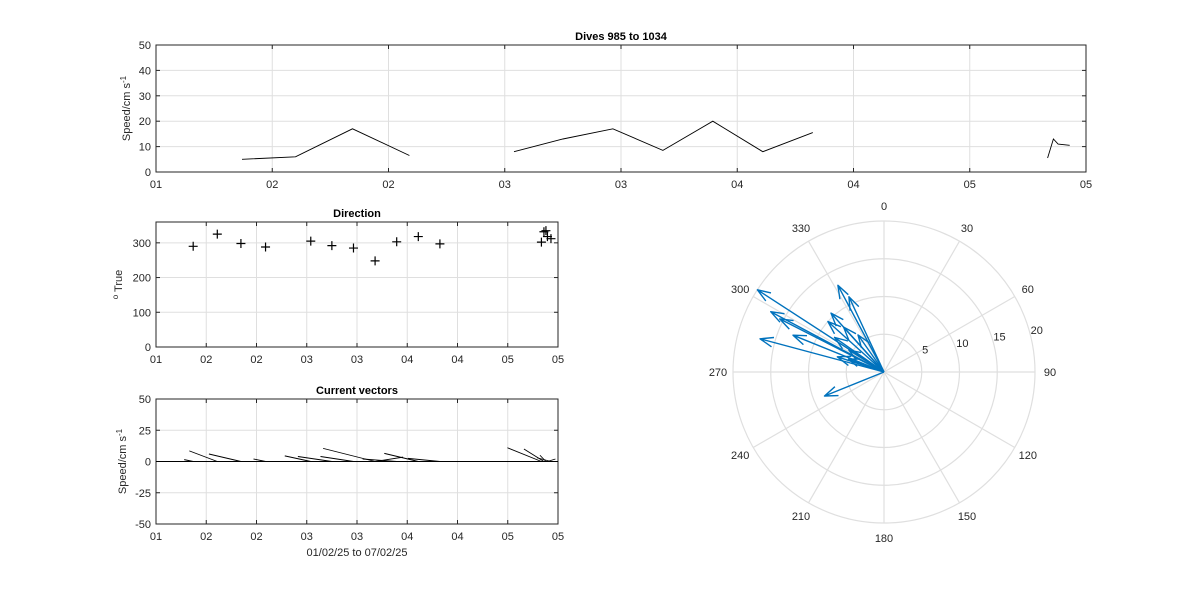 The height and width of the screenshot is (589, 1200). Describe the element at coordinates (884, 207) in the screenshot. I see `polar-angle-label: 0` at that location.